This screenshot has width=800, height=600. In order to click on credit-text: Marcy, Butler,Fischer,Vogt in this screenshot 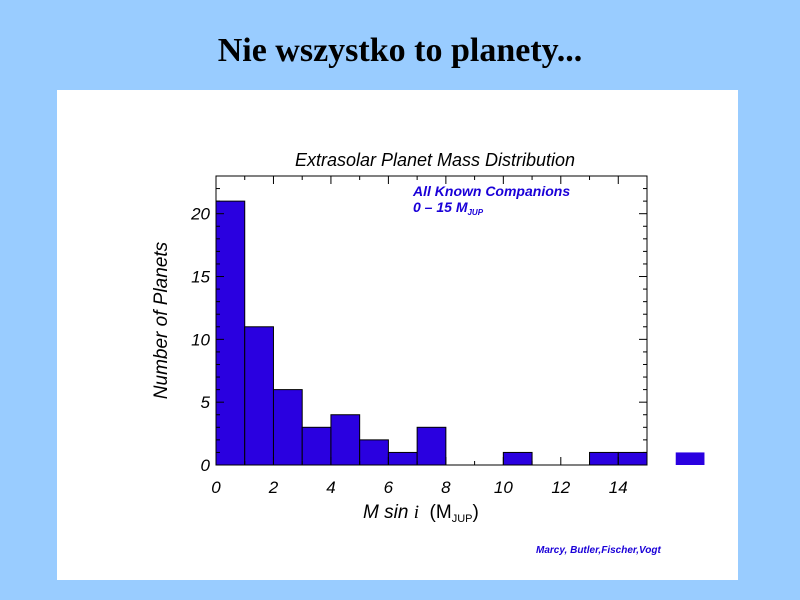, I will do `click(599, 550)`.